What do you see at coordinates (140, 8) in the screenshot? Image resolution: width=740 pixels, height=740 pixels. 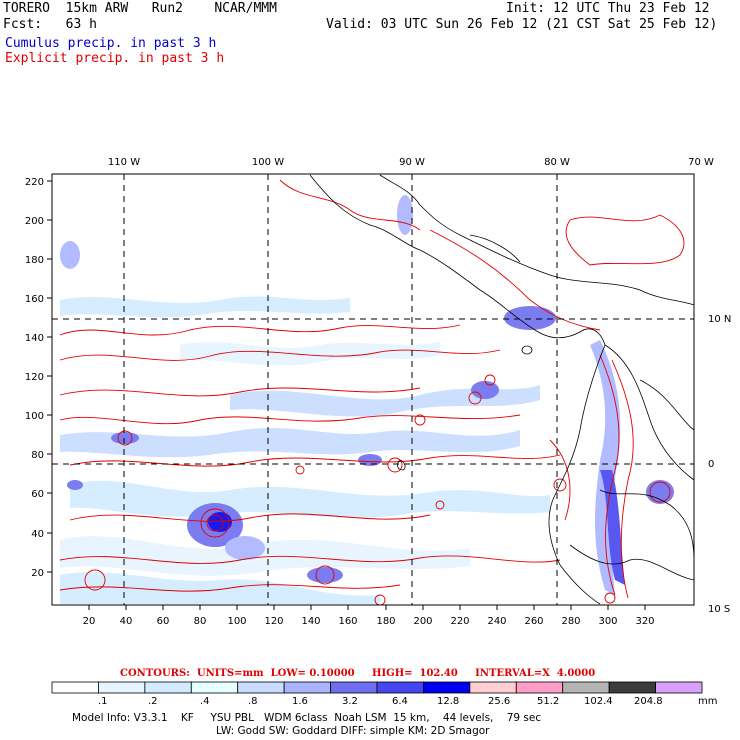 I see `header-title: TORERO 15km ARW Run2 NCAR/MMM` at bounding box center [140, 8].